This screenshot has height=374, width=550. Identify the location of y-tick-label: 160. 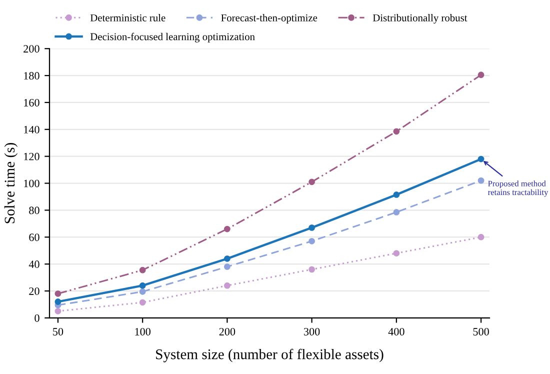
(32, 102).